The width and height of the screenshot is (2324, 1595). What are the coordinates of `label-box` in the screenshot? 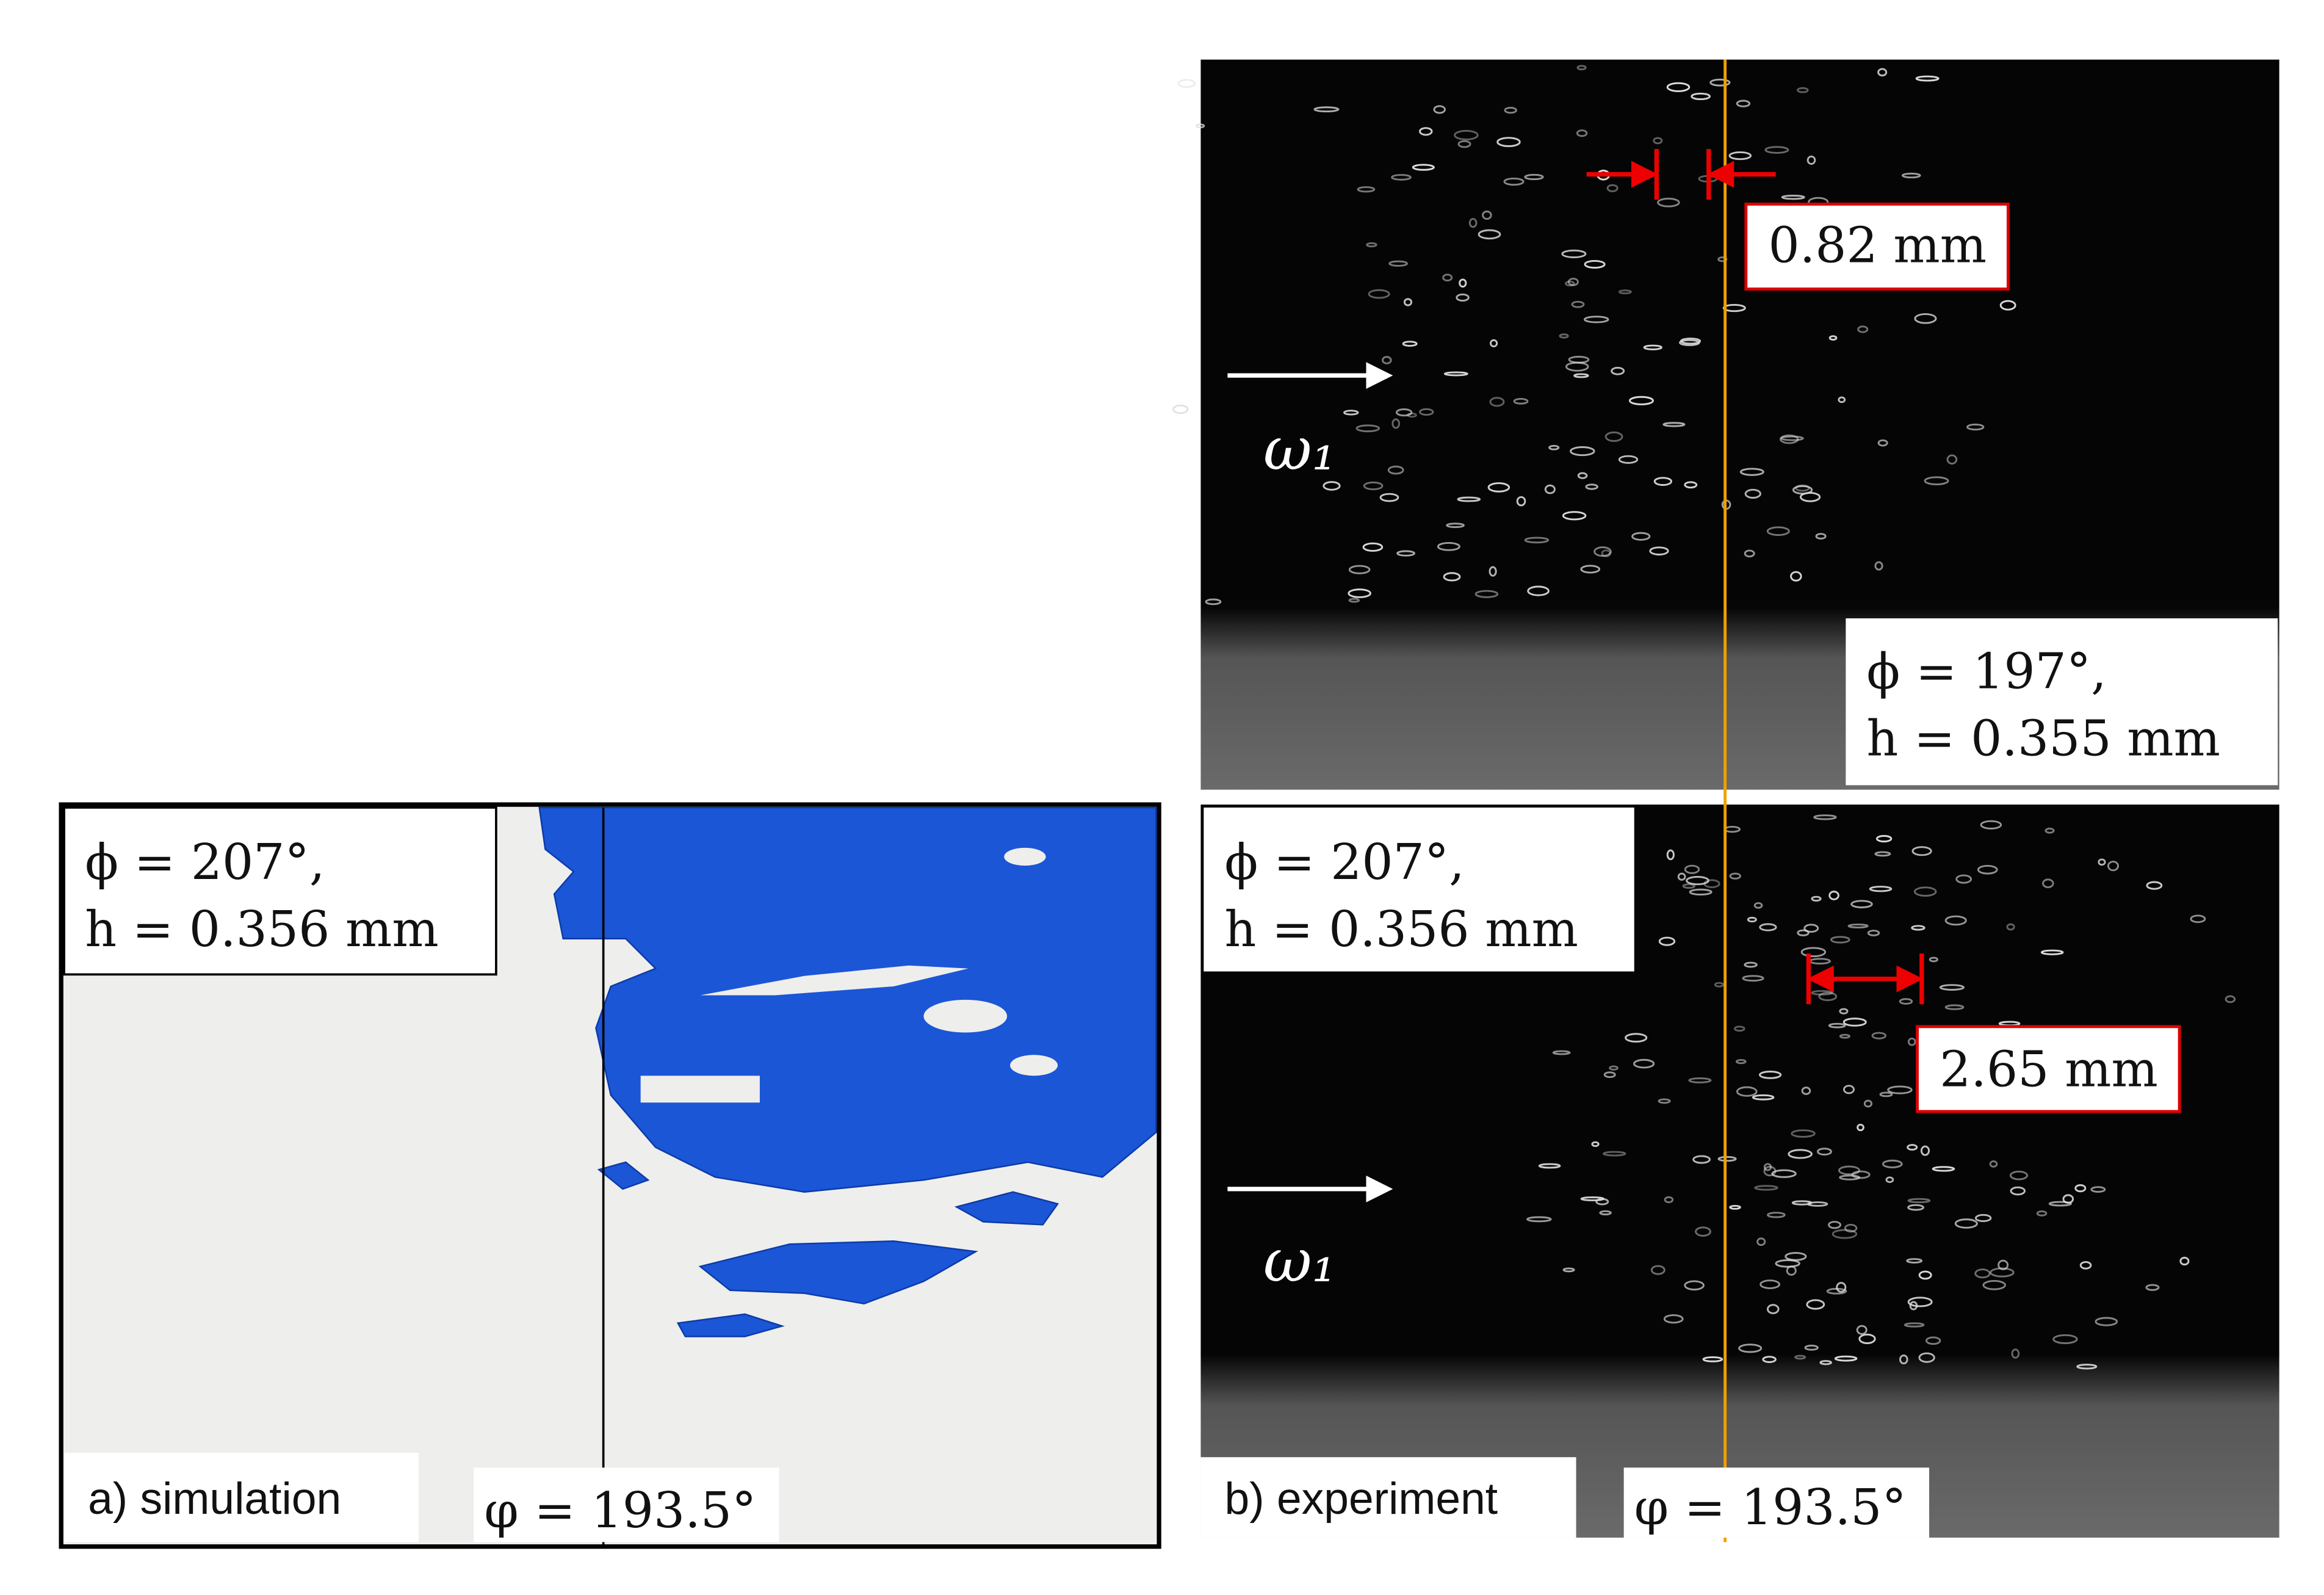 It's located at (1388, 1497).